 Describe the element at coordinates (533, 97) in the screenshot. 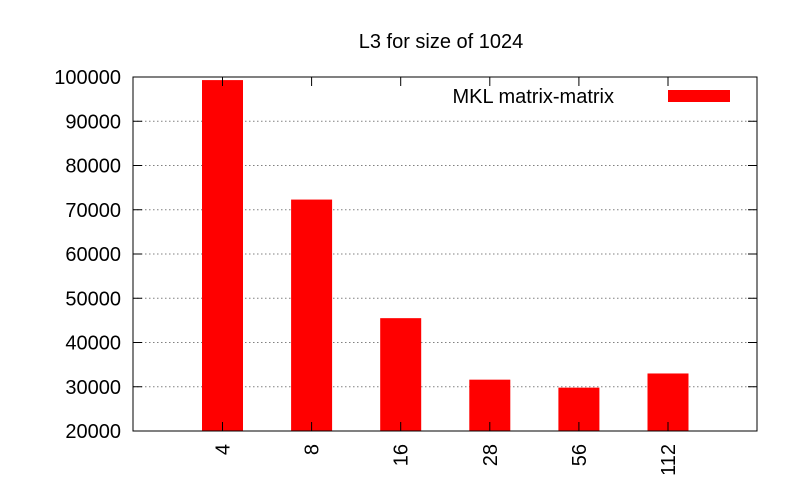

I see `legend-label: MKL matrix-matrix` at that location.